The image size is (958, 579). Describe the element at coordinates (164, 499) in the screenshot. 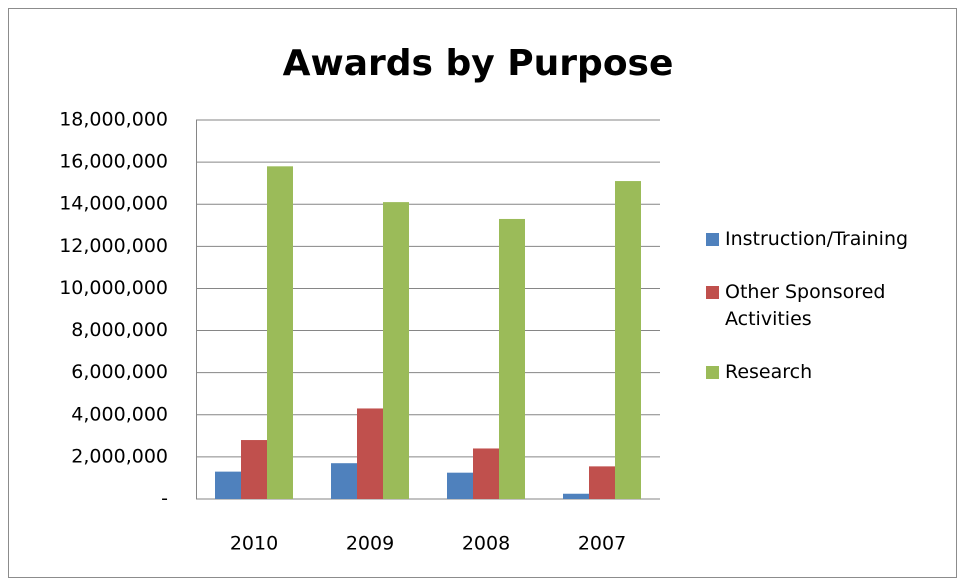

I see `y-tick-label: -` at that location.